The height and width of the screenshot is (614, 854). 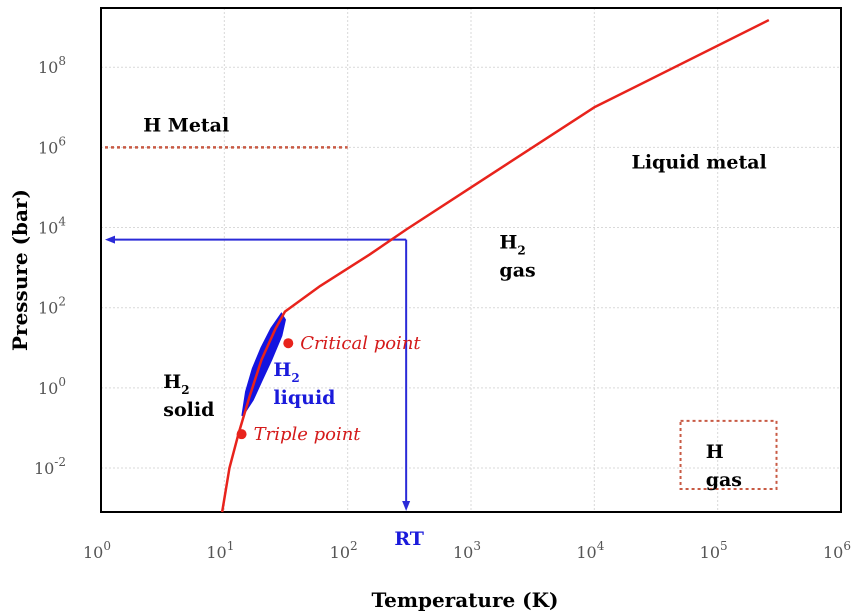 What do you see at coordinates (52, 65) in the screenshot?
I see `y-tick-label: 10⁸` at bounding box center [52, 65].